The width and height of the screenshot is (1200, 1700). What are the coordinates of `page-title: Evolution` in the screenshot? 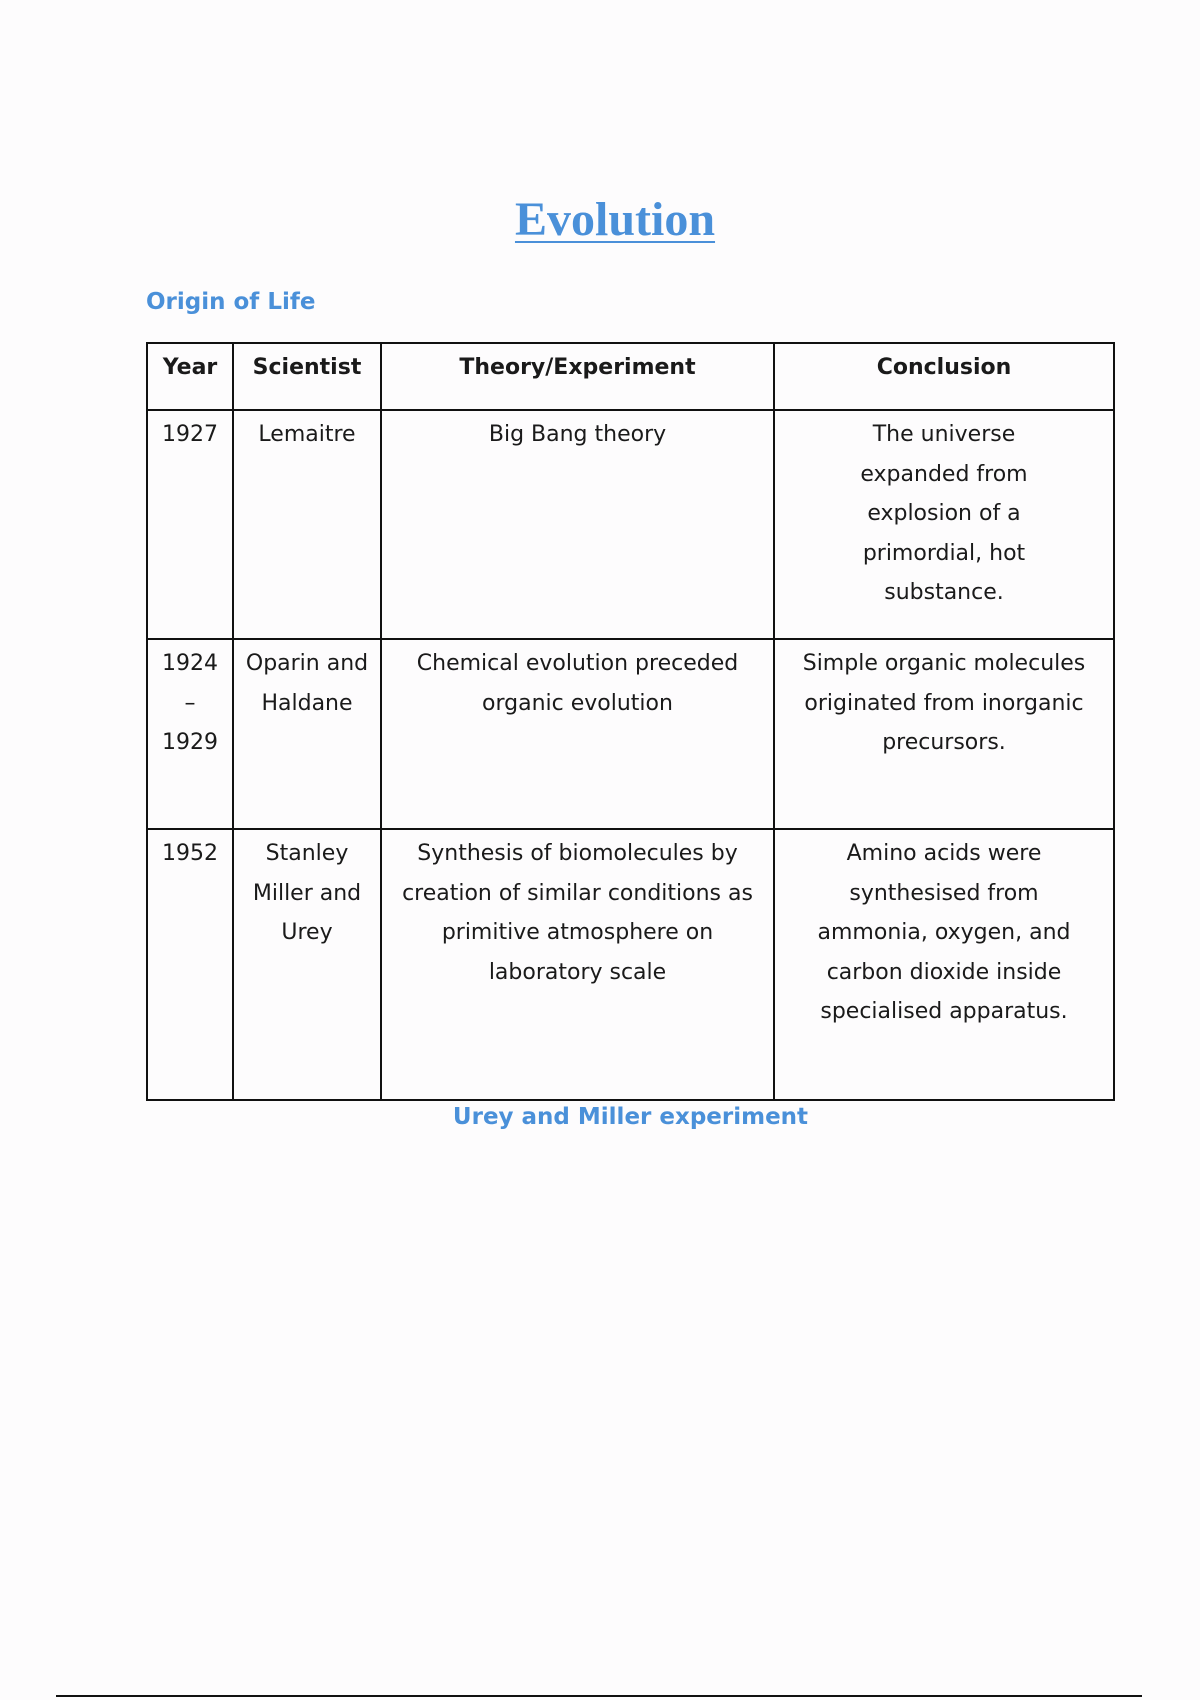 It's located at (615, 219).